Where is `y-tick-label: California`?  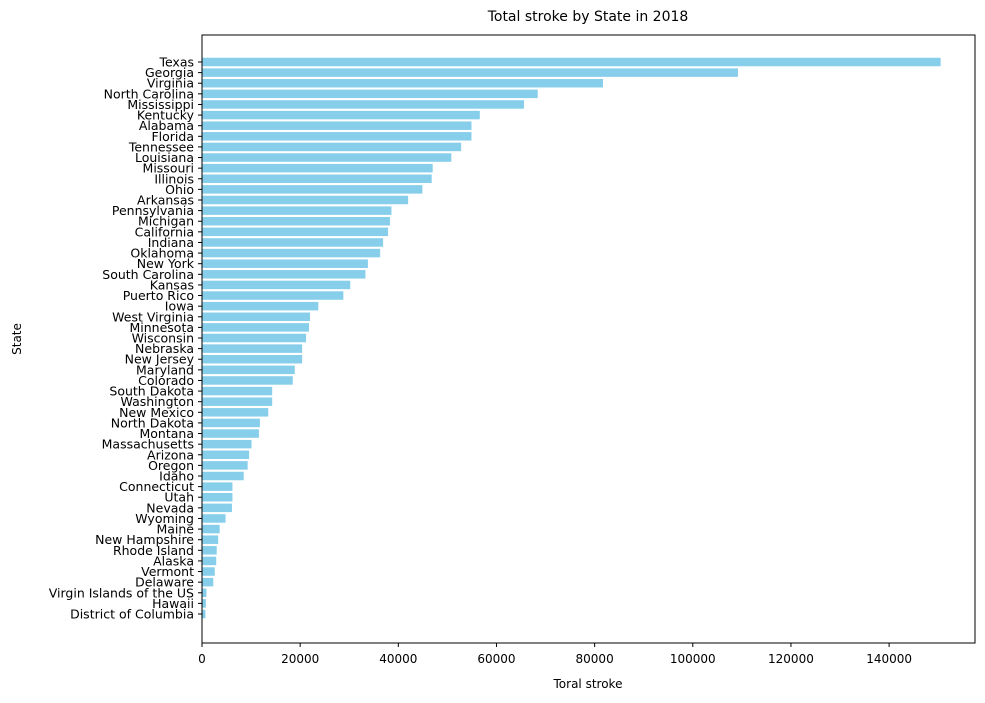 y-tick-label: California is located at coordinates (164, 231).